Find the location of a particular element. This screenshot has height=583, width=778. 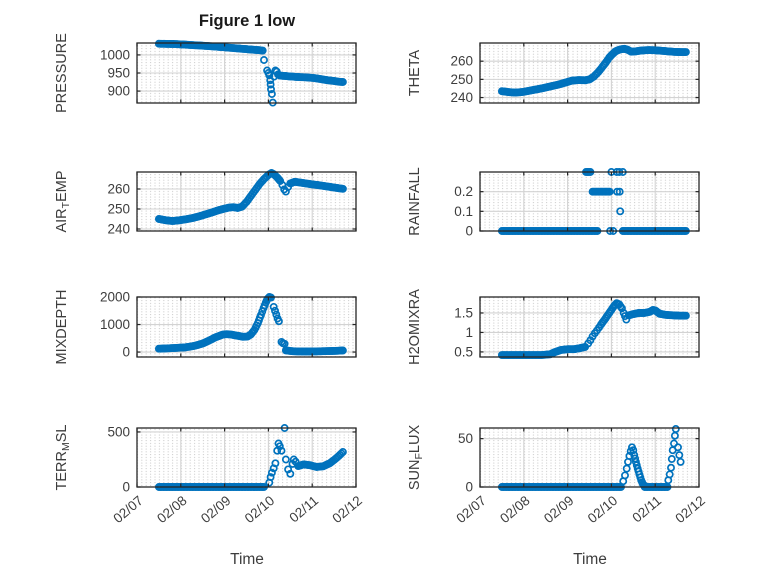

subplot-air_temp: 240 250 260 AIRTEMP is located at coordinates (205, 203).